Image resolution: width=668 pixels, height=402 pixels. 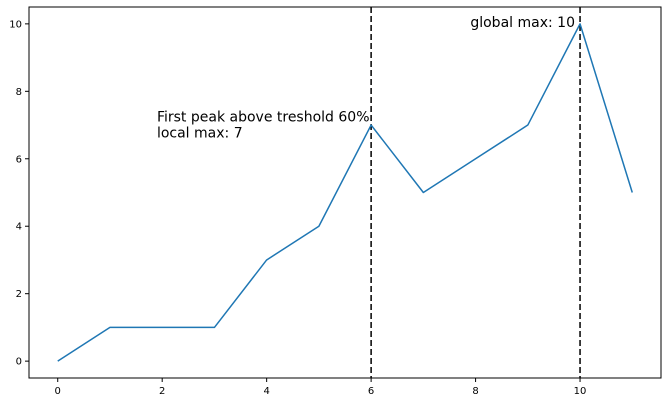 What do you see at coordinates (19, 227) in the screenshot?
I see `y-tick-label: 4` at bounding box center [19, 227].